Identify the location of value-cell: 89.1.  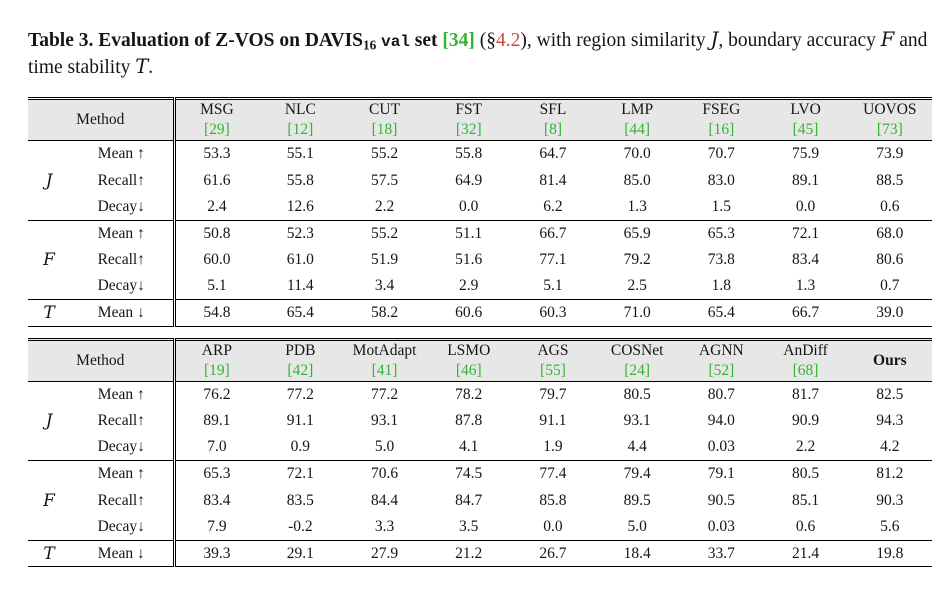
(217, 421).